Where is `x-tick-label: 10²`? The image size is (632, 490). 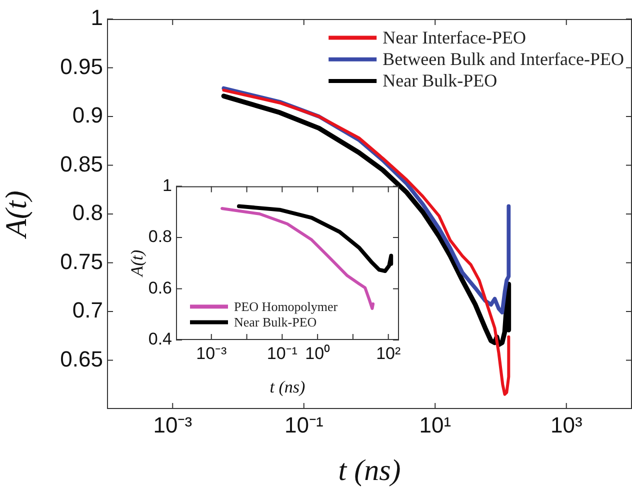
x-tick-label: 10² is located at coordinates (388, 353).